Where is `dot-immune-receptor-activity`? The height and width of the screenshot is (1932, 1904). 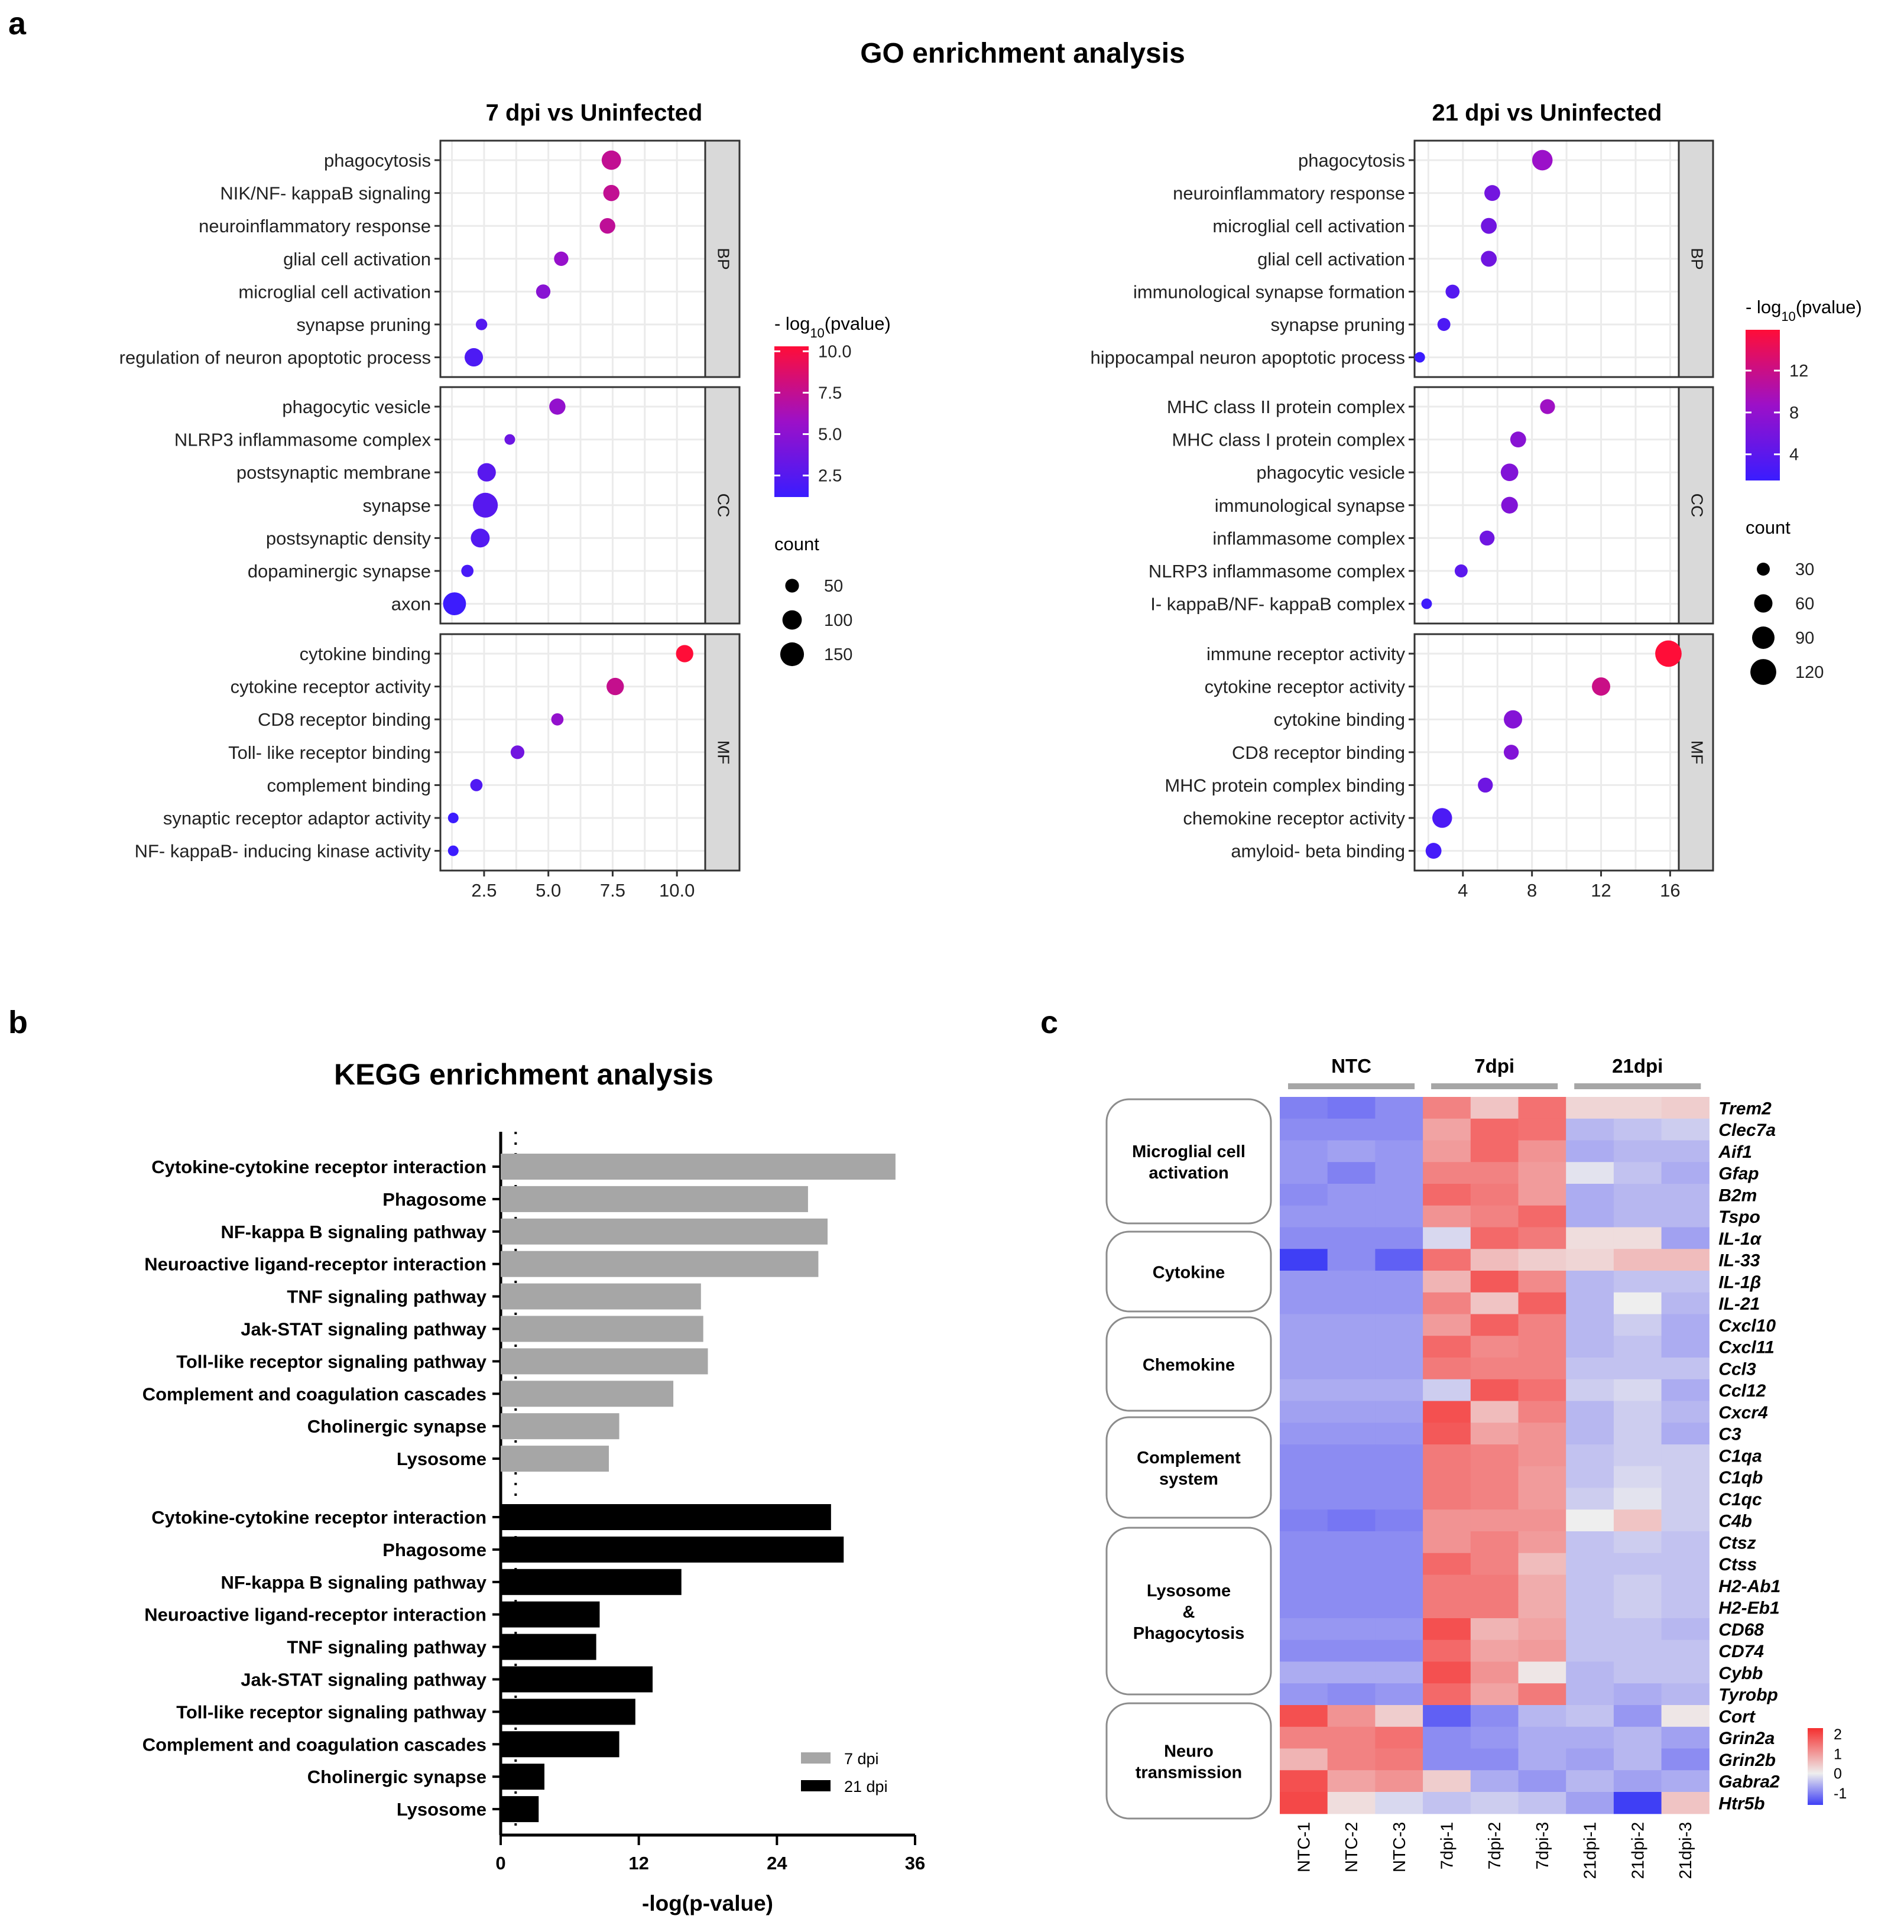
dot-immune-receptor-activity is located at coordinates (1669, 653).